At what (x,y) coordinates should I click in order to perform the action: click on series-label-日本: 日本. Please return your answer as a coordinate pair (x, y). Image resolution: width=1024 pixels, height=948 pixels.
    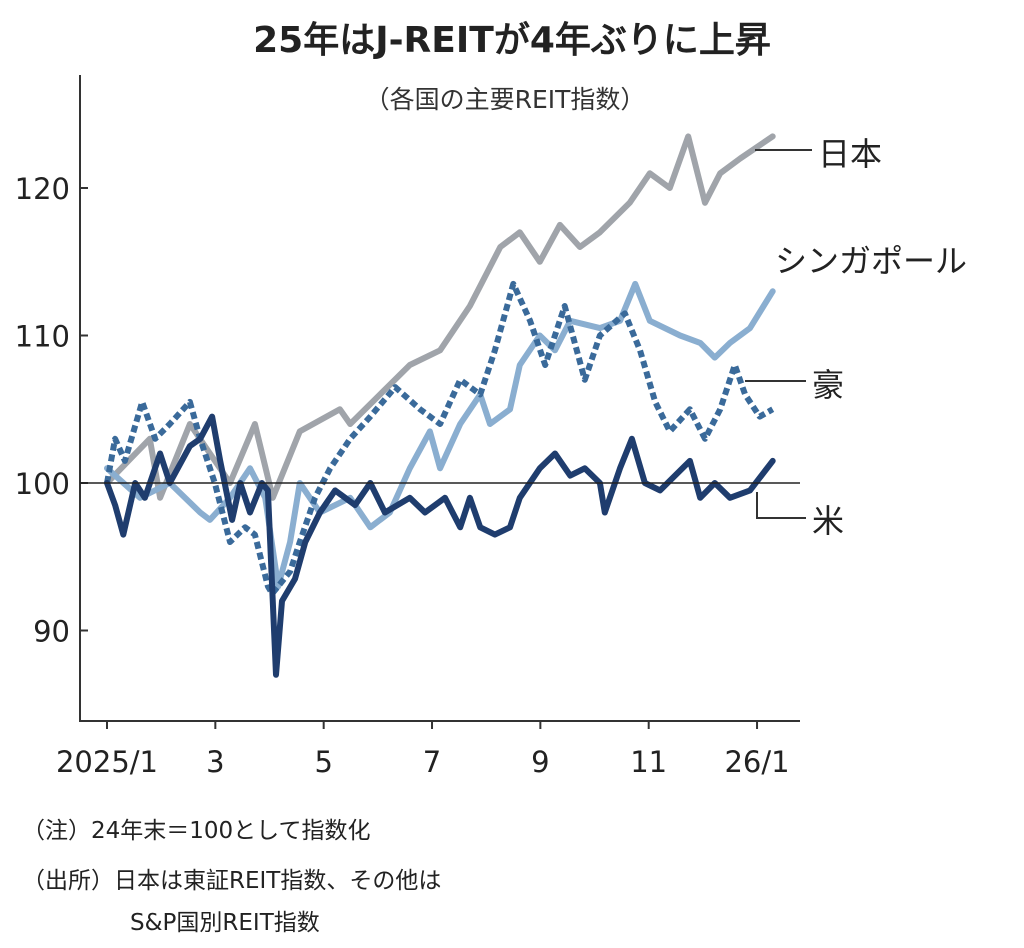
    Looking at the image, I should click on (850, 154).